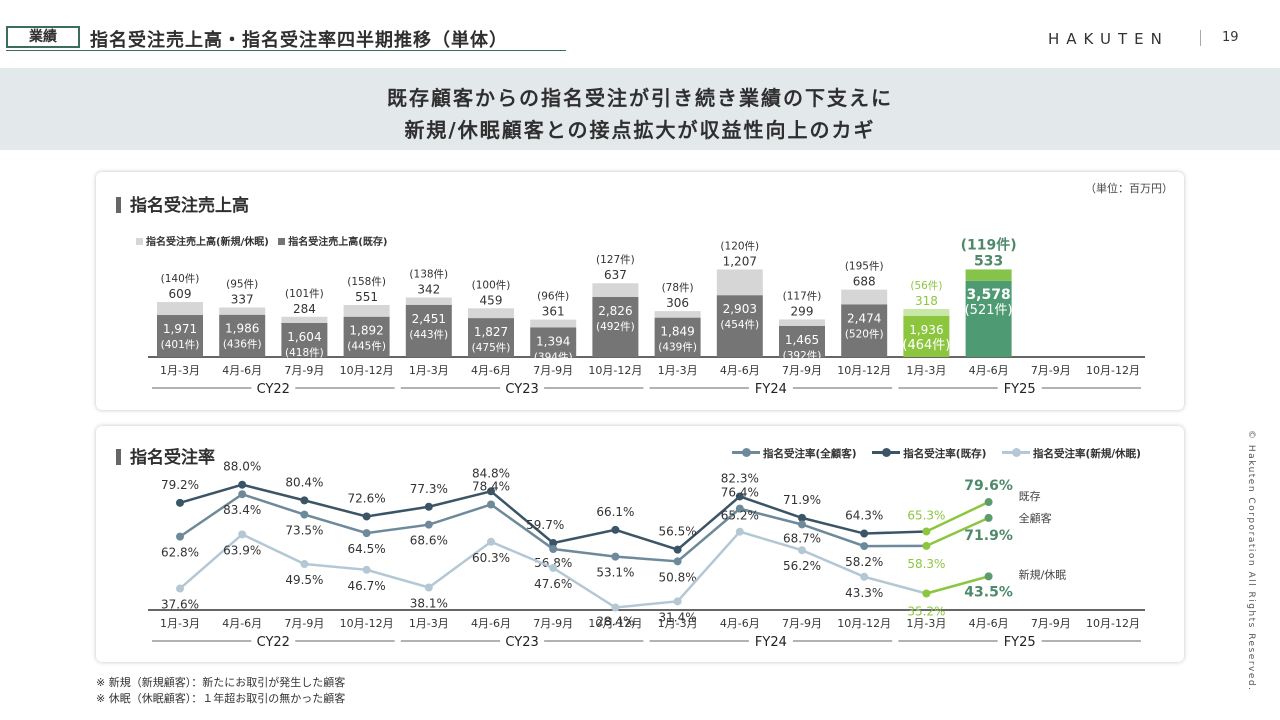 The width and height of the screenshot is (1280, 720). What do you see at coordinates (338, 242) in the screenshot?
I see `legend-existing-label: 指名受注売上高(既存)` at bounding box center [338, 242].